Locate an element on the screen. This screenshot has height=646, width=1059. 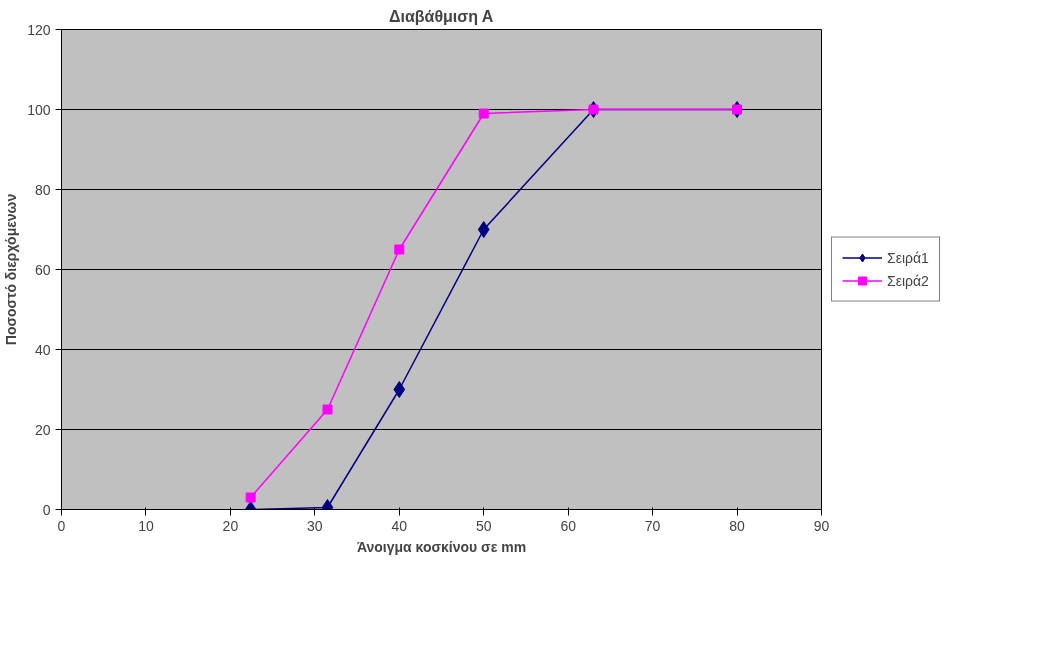
x-tick-label: 40 is located at coordinates (399, 525).